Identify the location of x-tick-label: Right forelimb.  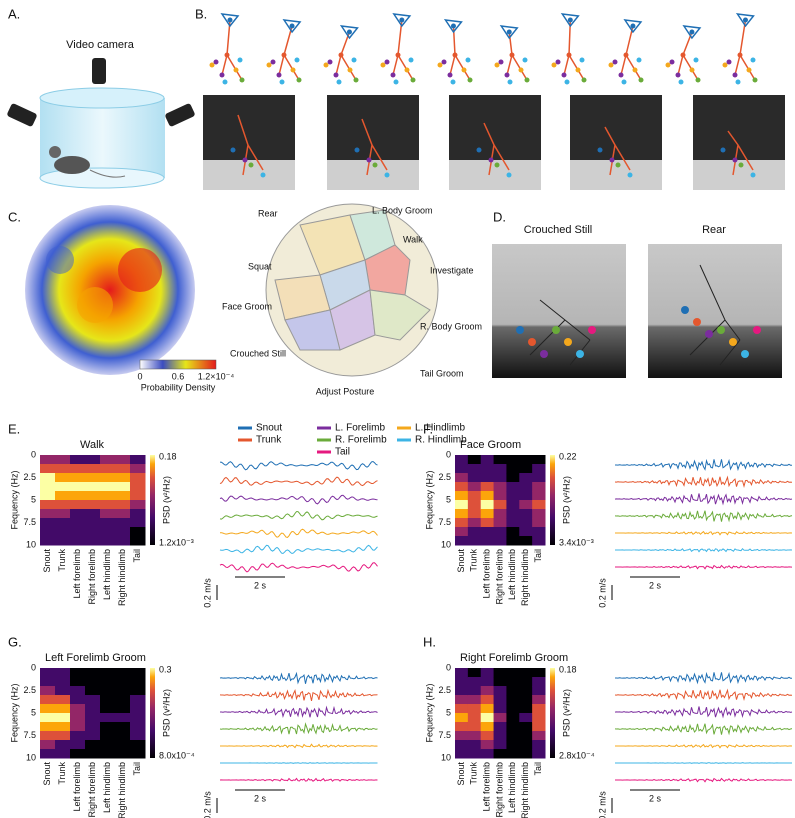
(499, 790).